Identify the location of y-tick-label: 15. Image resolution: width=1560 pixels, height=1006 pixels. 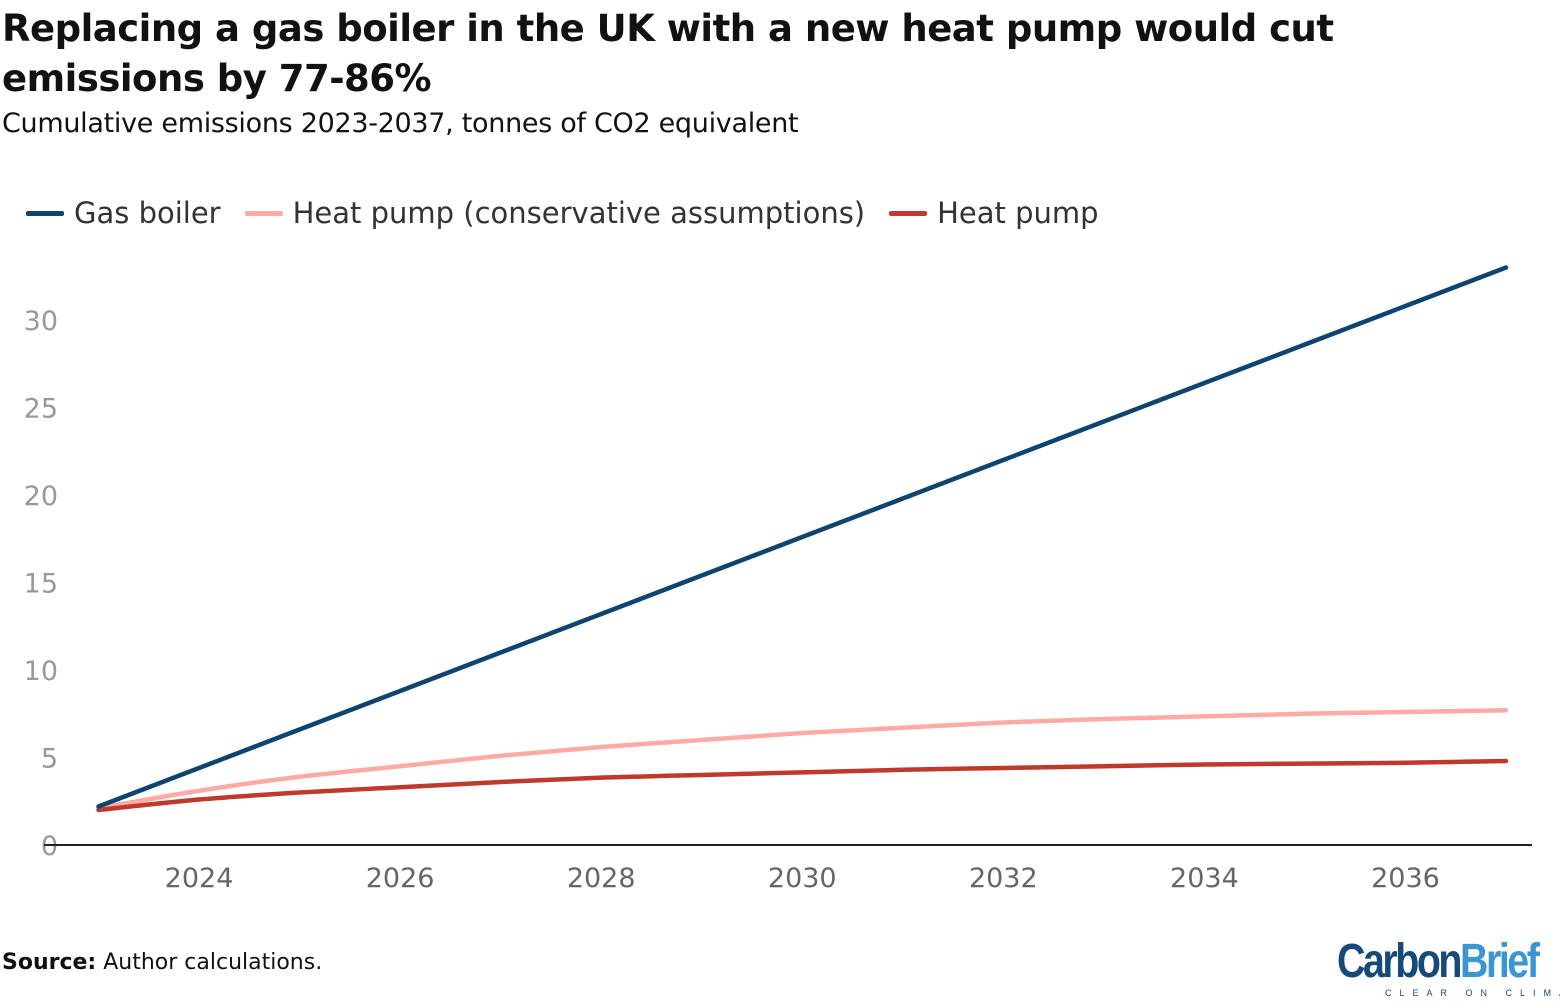
(41, 584).